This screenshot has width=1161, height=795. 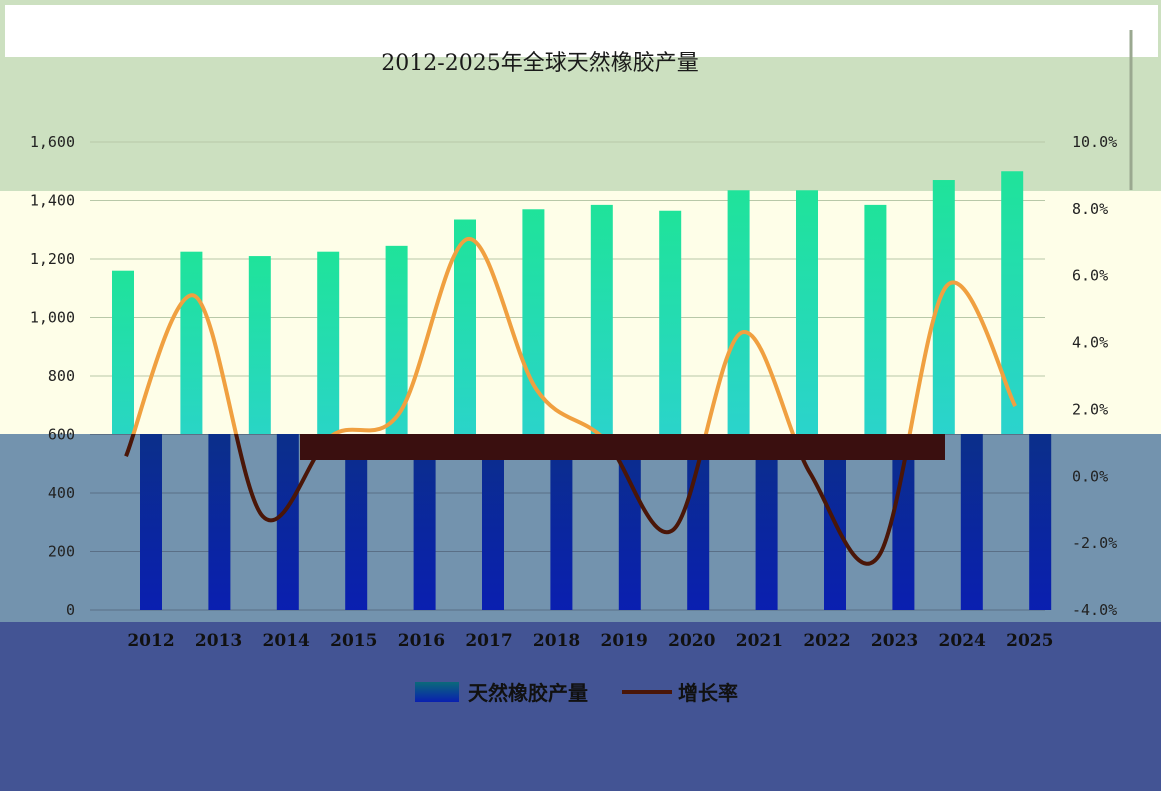 I want to click on dark-overlay-strip, so click(x=622, y=447).